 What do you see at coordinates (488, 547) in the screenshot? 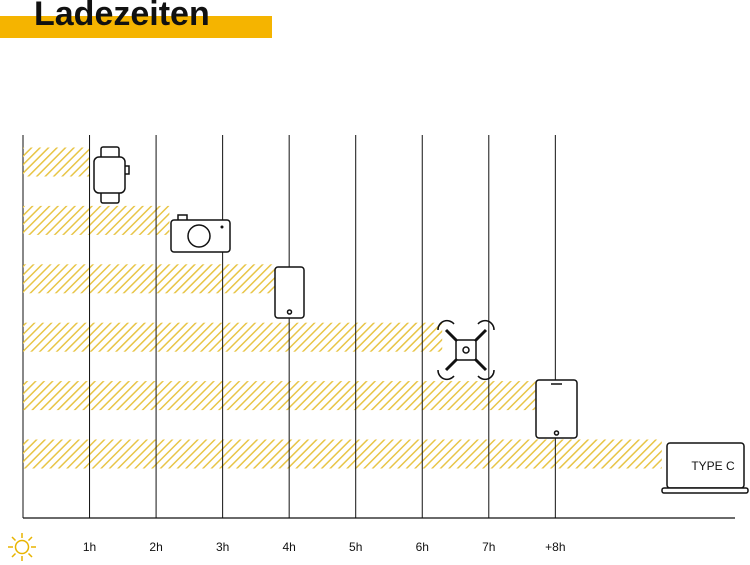
I see `x-tick-label: 7h` at bounding box center [488, 547].